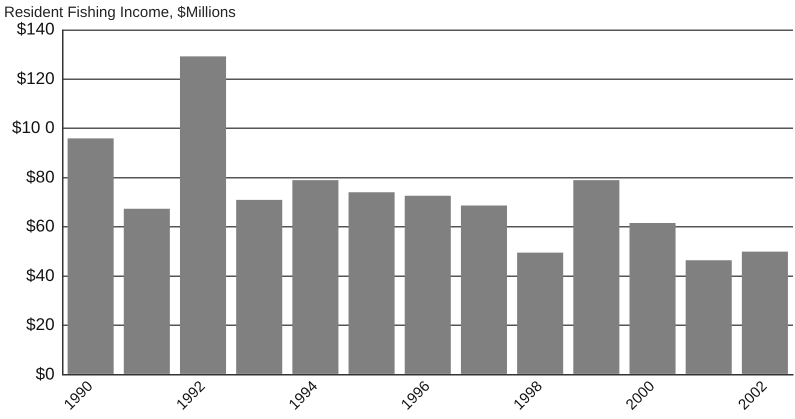  Describe the element at coordinates (40, 324) in the screenshot. I see `y-tick-label: $20` at that location.